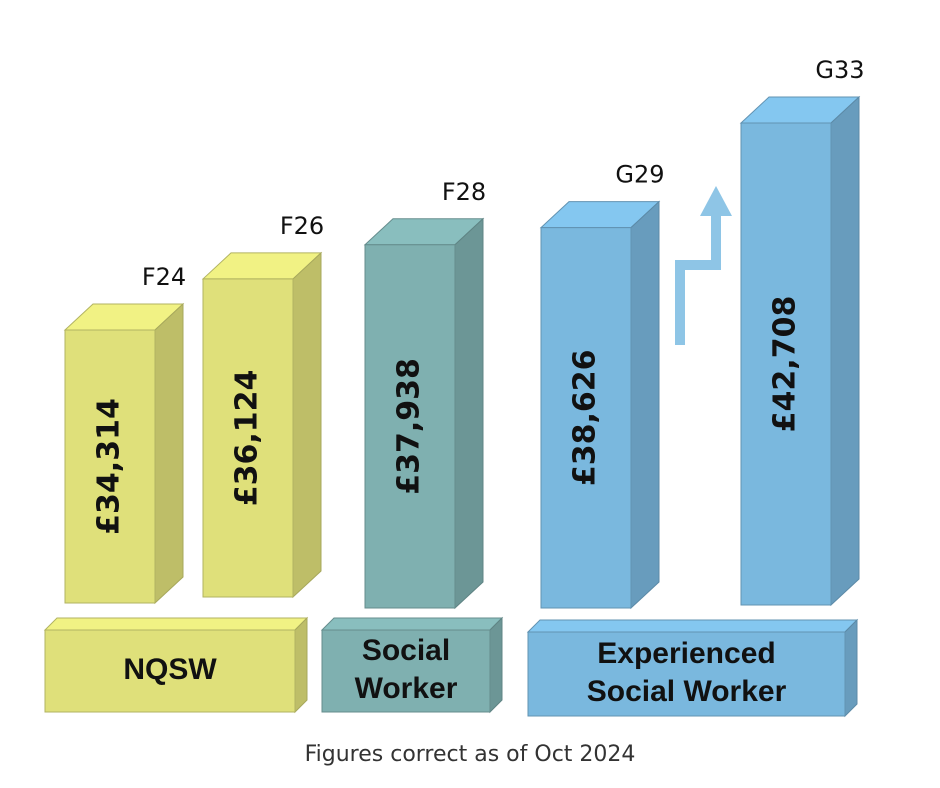 The height and width of the screenshot is (788, 940). What do you see at coordinates (687, 691) in the screenshot?
I see `group-label: Social Worker` at bounding box center [687, 691].